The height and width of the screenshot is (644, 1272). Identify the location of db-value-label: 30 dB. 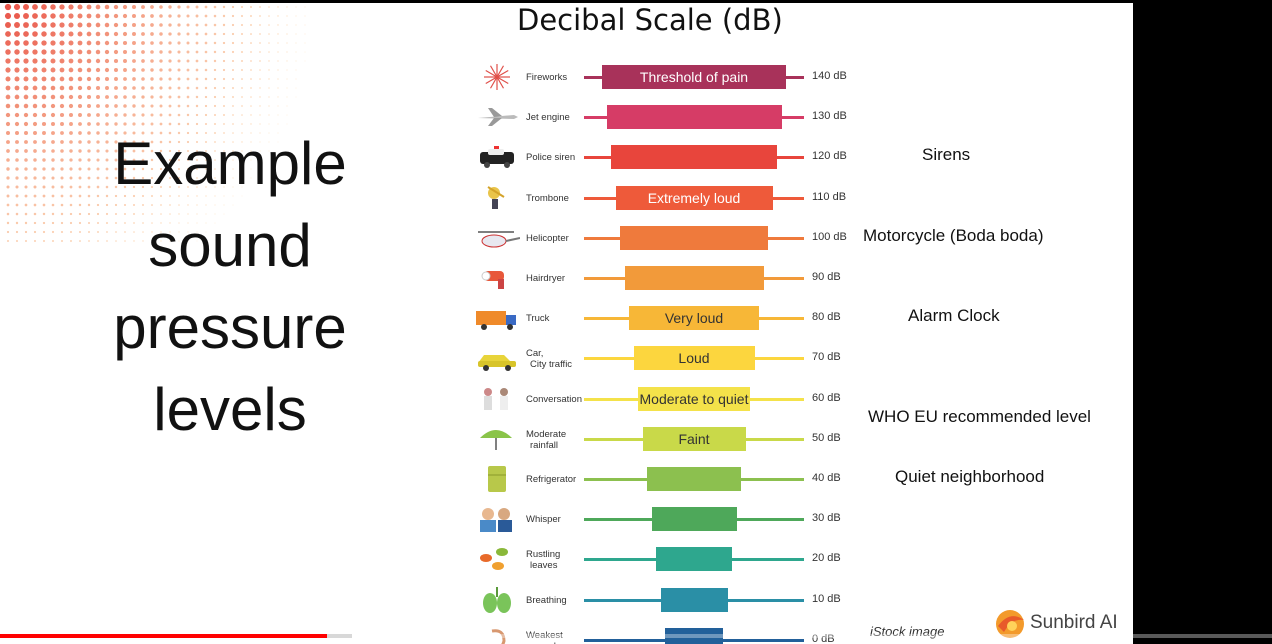
(826, 518).